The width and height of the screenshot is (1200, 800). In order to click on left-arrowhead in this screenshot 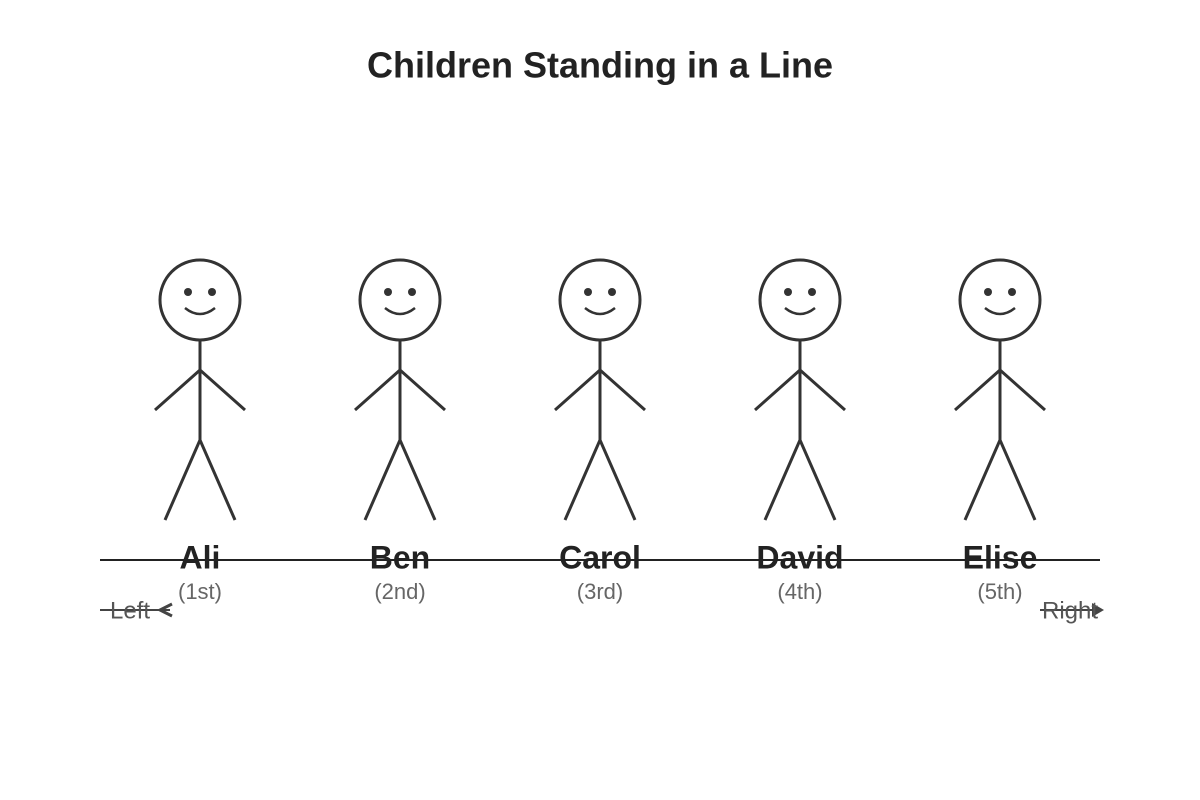, I will do `click(164, 610)`.